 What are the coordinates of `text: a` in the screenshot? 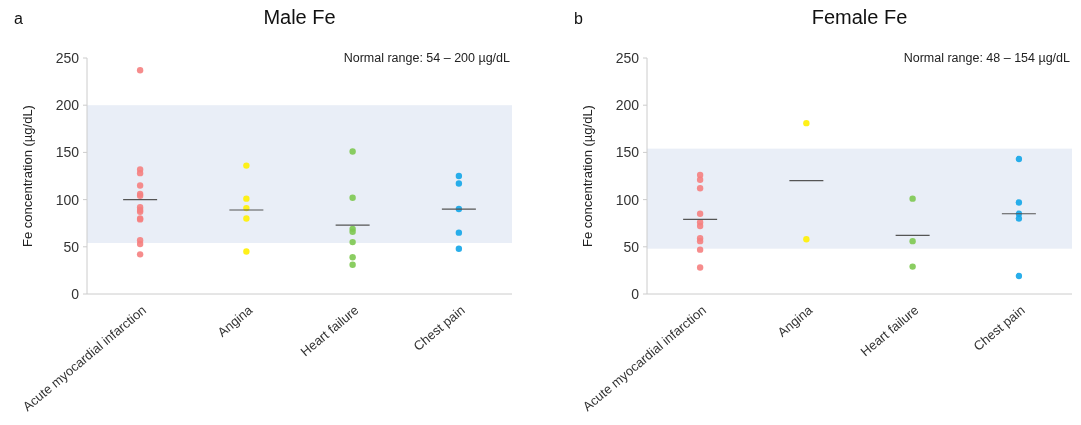 It's located at (18, 18).